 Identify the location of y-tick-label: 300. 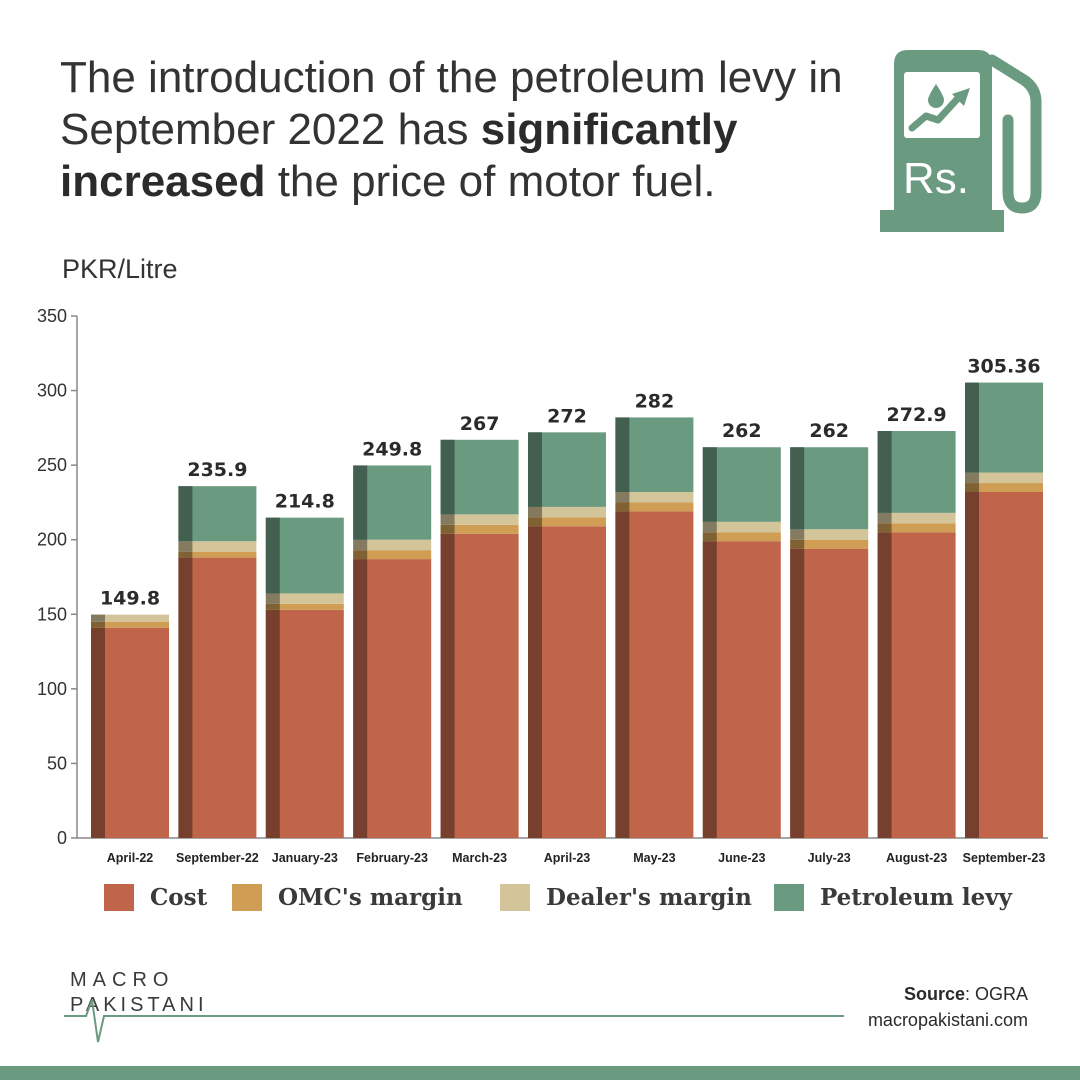
(52, 391).